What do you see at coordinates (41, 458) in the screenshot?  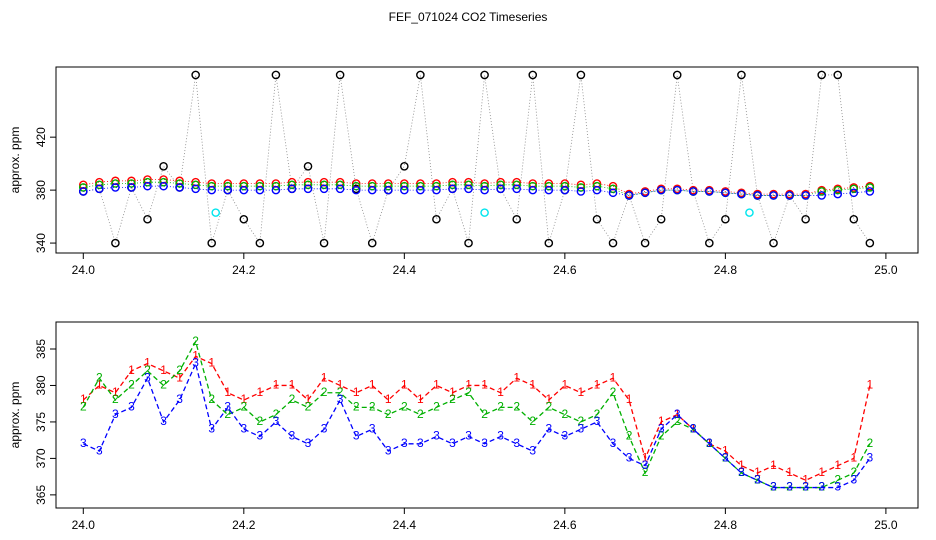 I see `y-tick-label: 370` at bounding box center [41, 458].